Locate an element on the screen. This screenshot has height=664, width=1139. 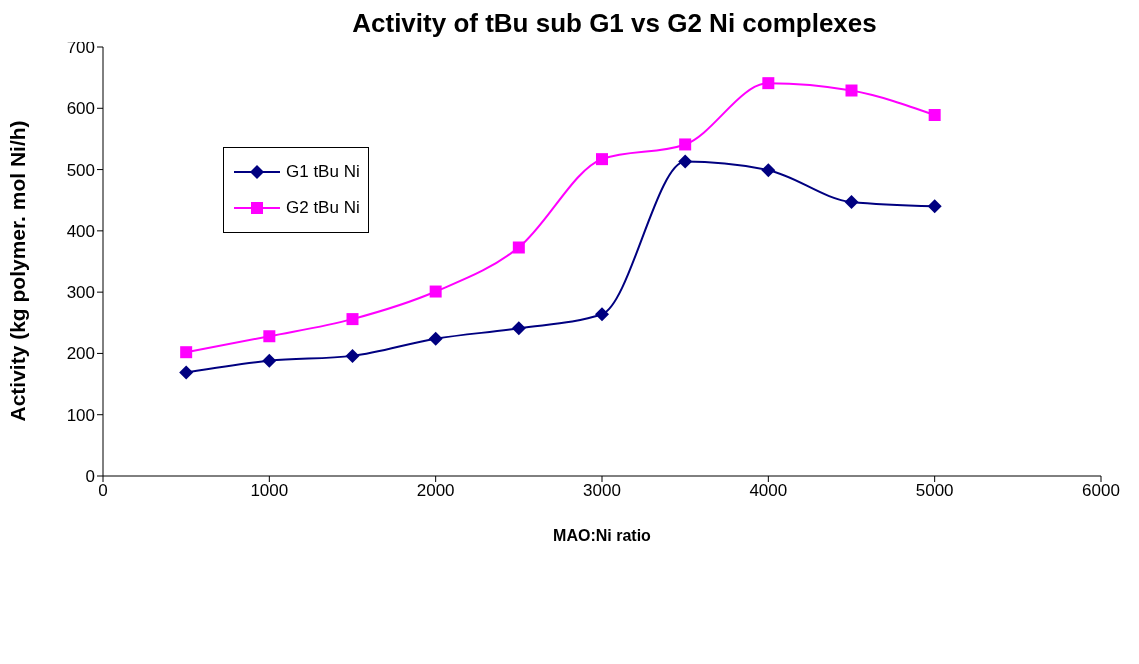
x-tick-label: 3000 is located at coordinates (602, 491).